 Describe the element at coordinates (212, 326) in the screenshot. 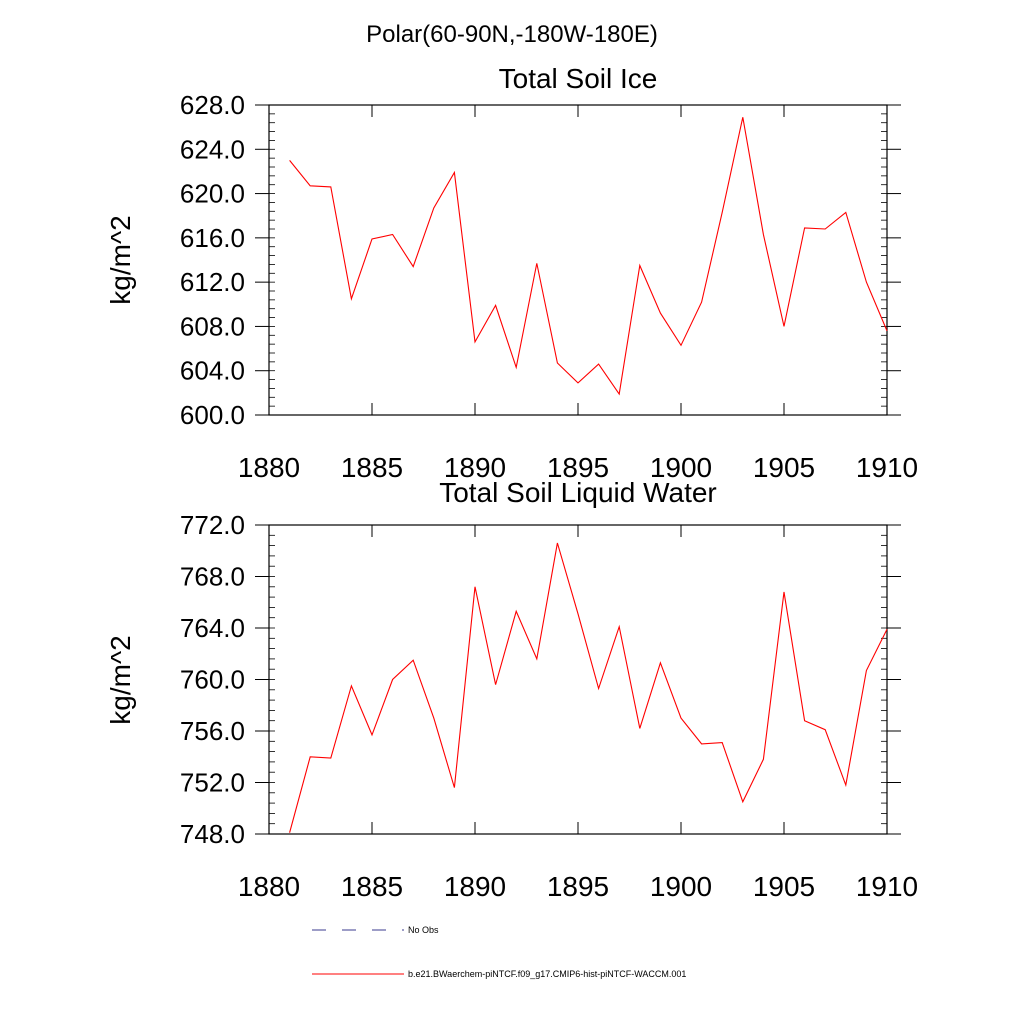

I see `y-tick-label: 608.0` at that location.